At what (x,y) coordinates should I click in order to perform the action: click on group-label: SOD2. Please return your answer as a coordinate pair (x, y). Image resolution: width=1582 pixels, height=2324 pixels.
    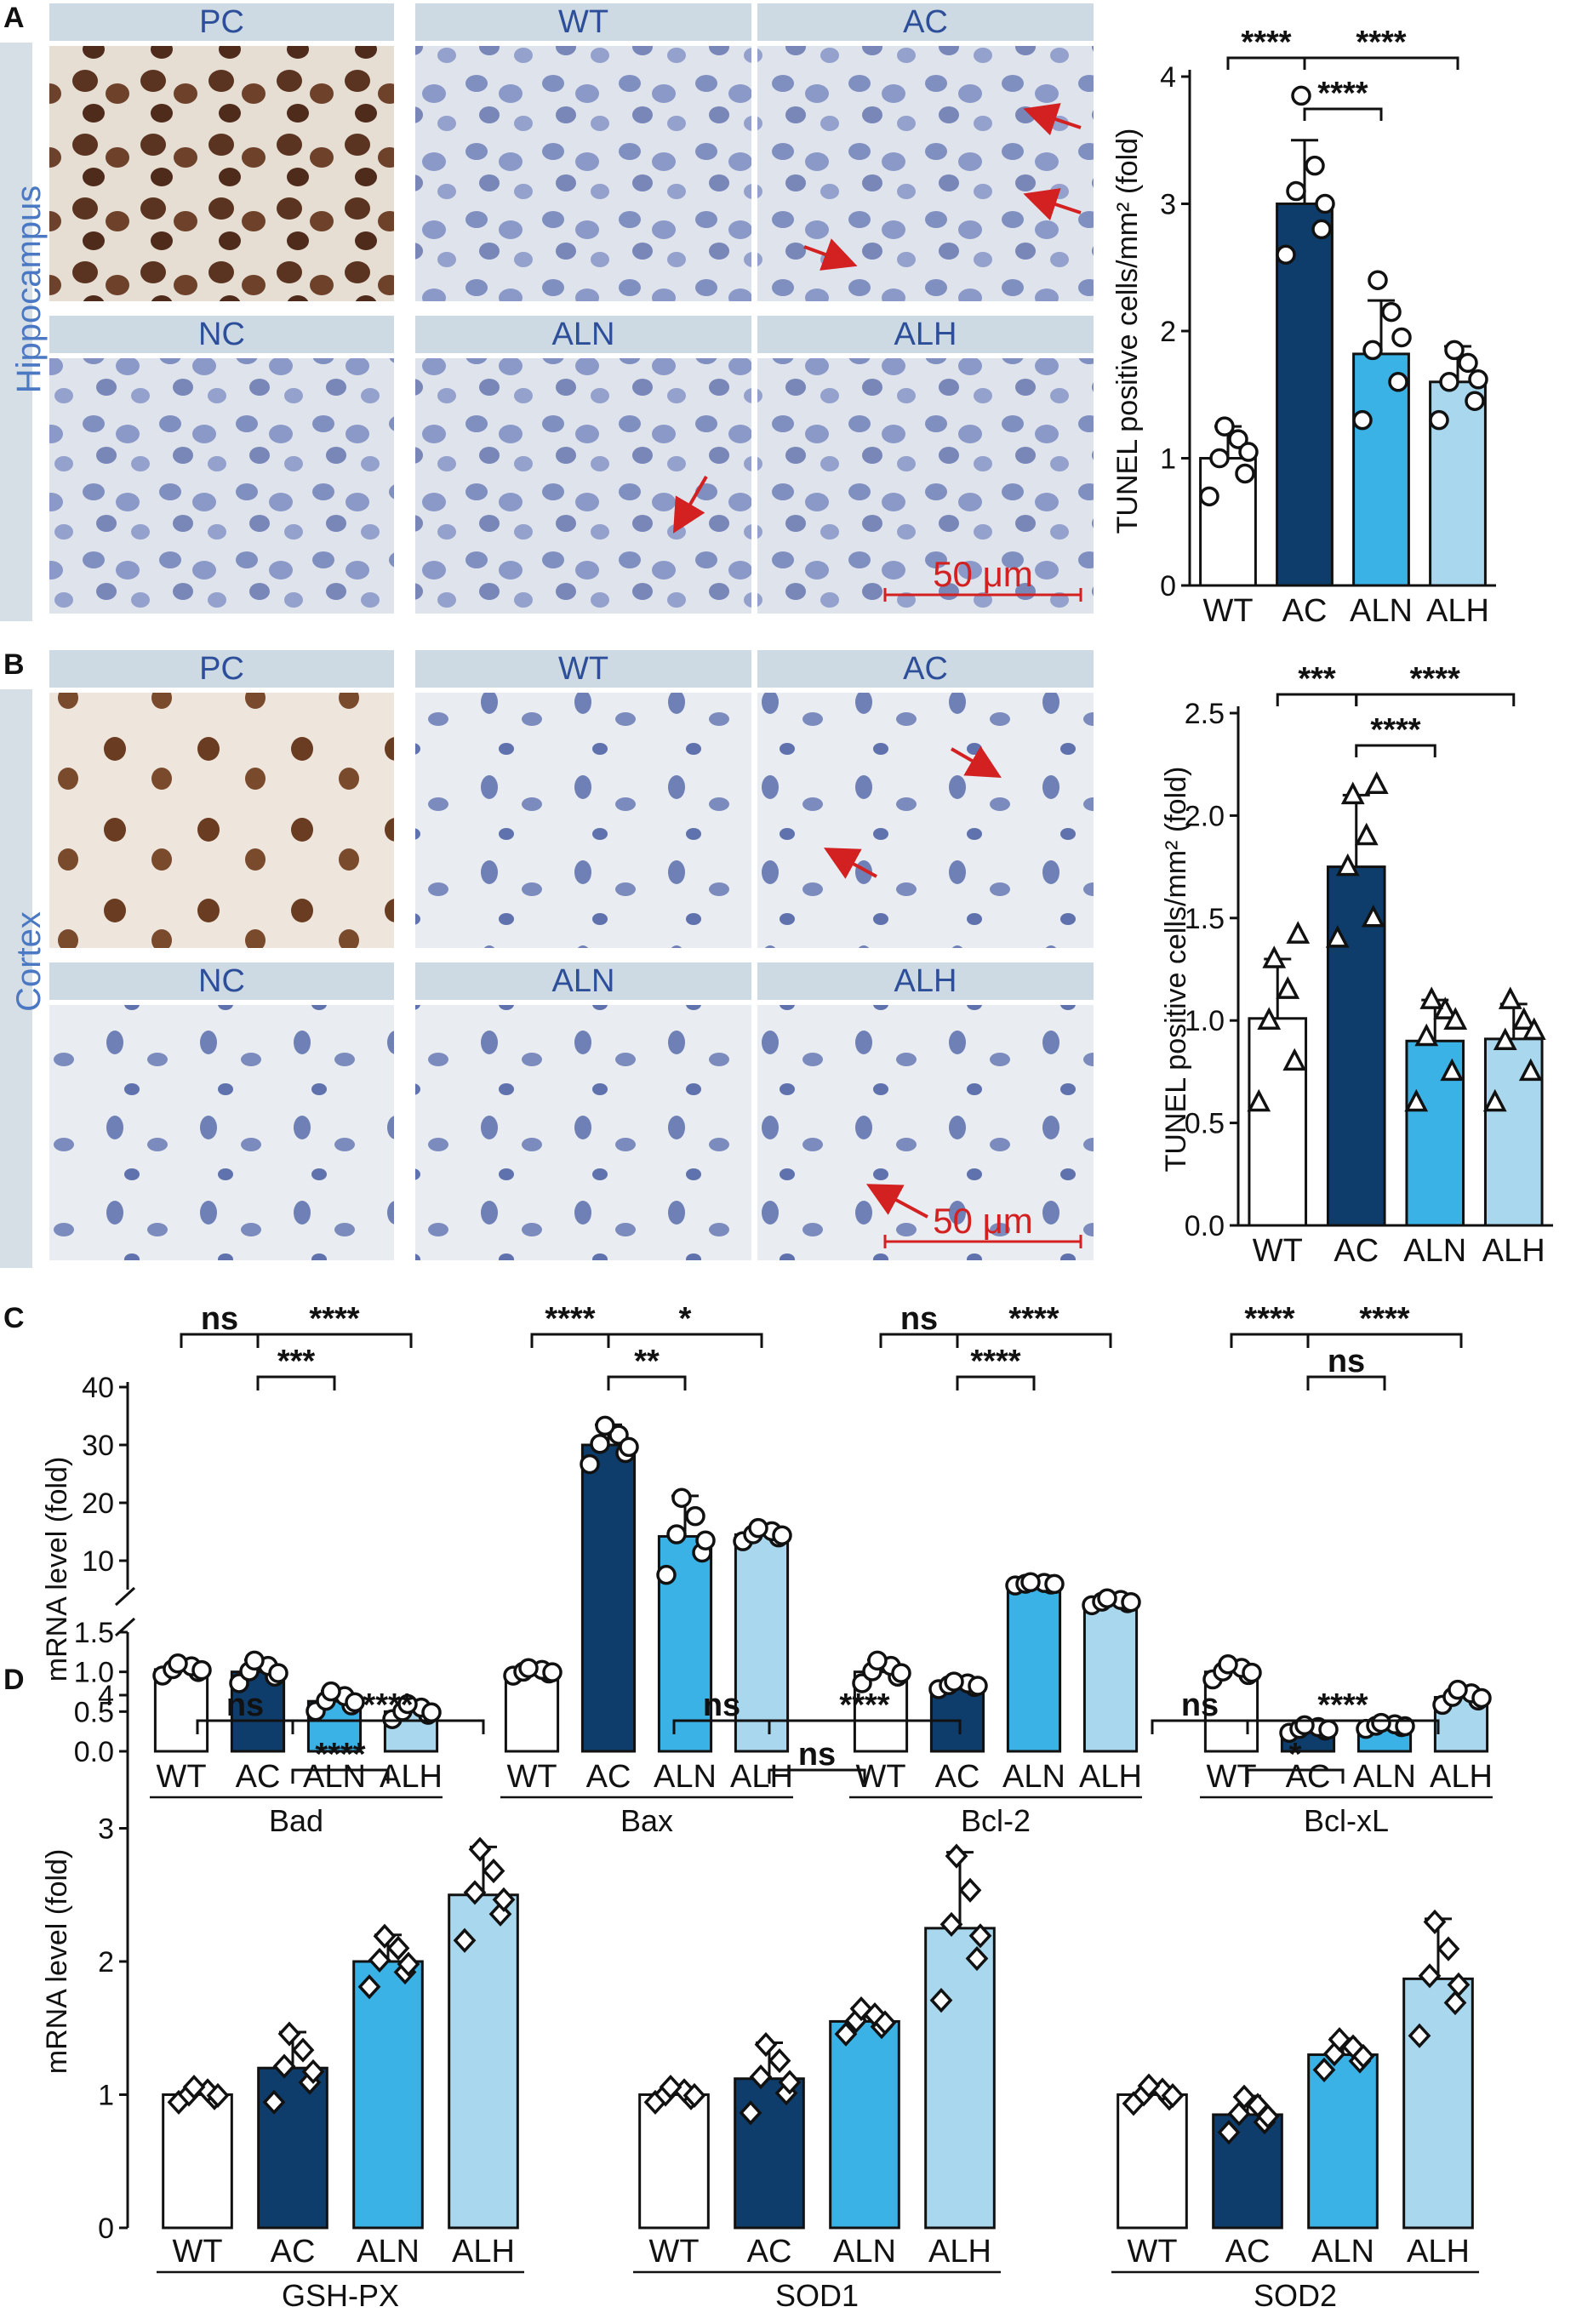
    Looking at the image, I should click on (1295, 2296).